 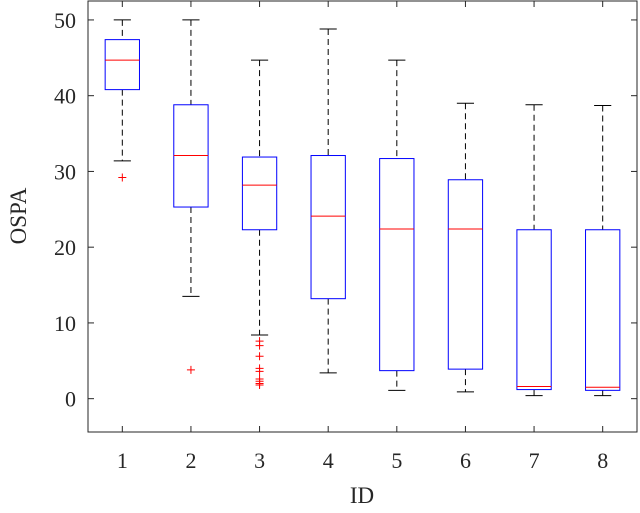 What do you see at coordinates (65, 20) in the screenshot?
I see `y-tick-label: 50` at bounding box center [65, 20].